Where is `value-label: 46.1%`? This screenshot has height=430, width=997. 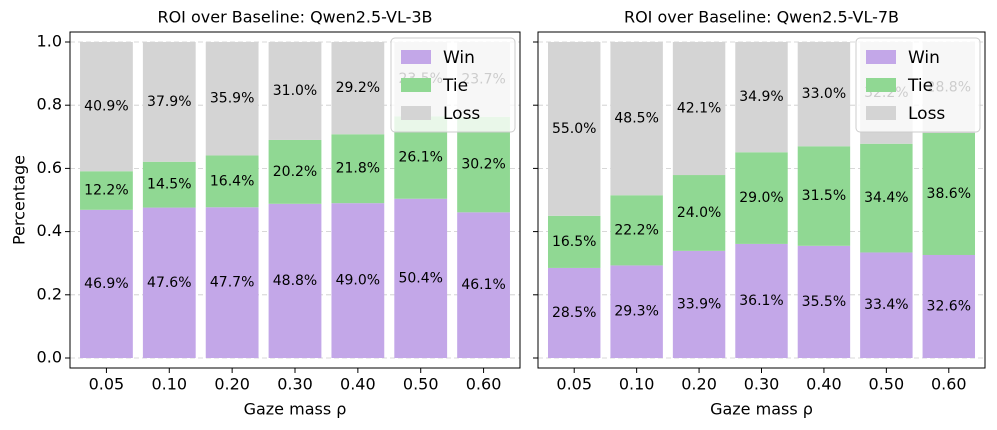
value-label: 46.1% is located at coordinates (483, 285).